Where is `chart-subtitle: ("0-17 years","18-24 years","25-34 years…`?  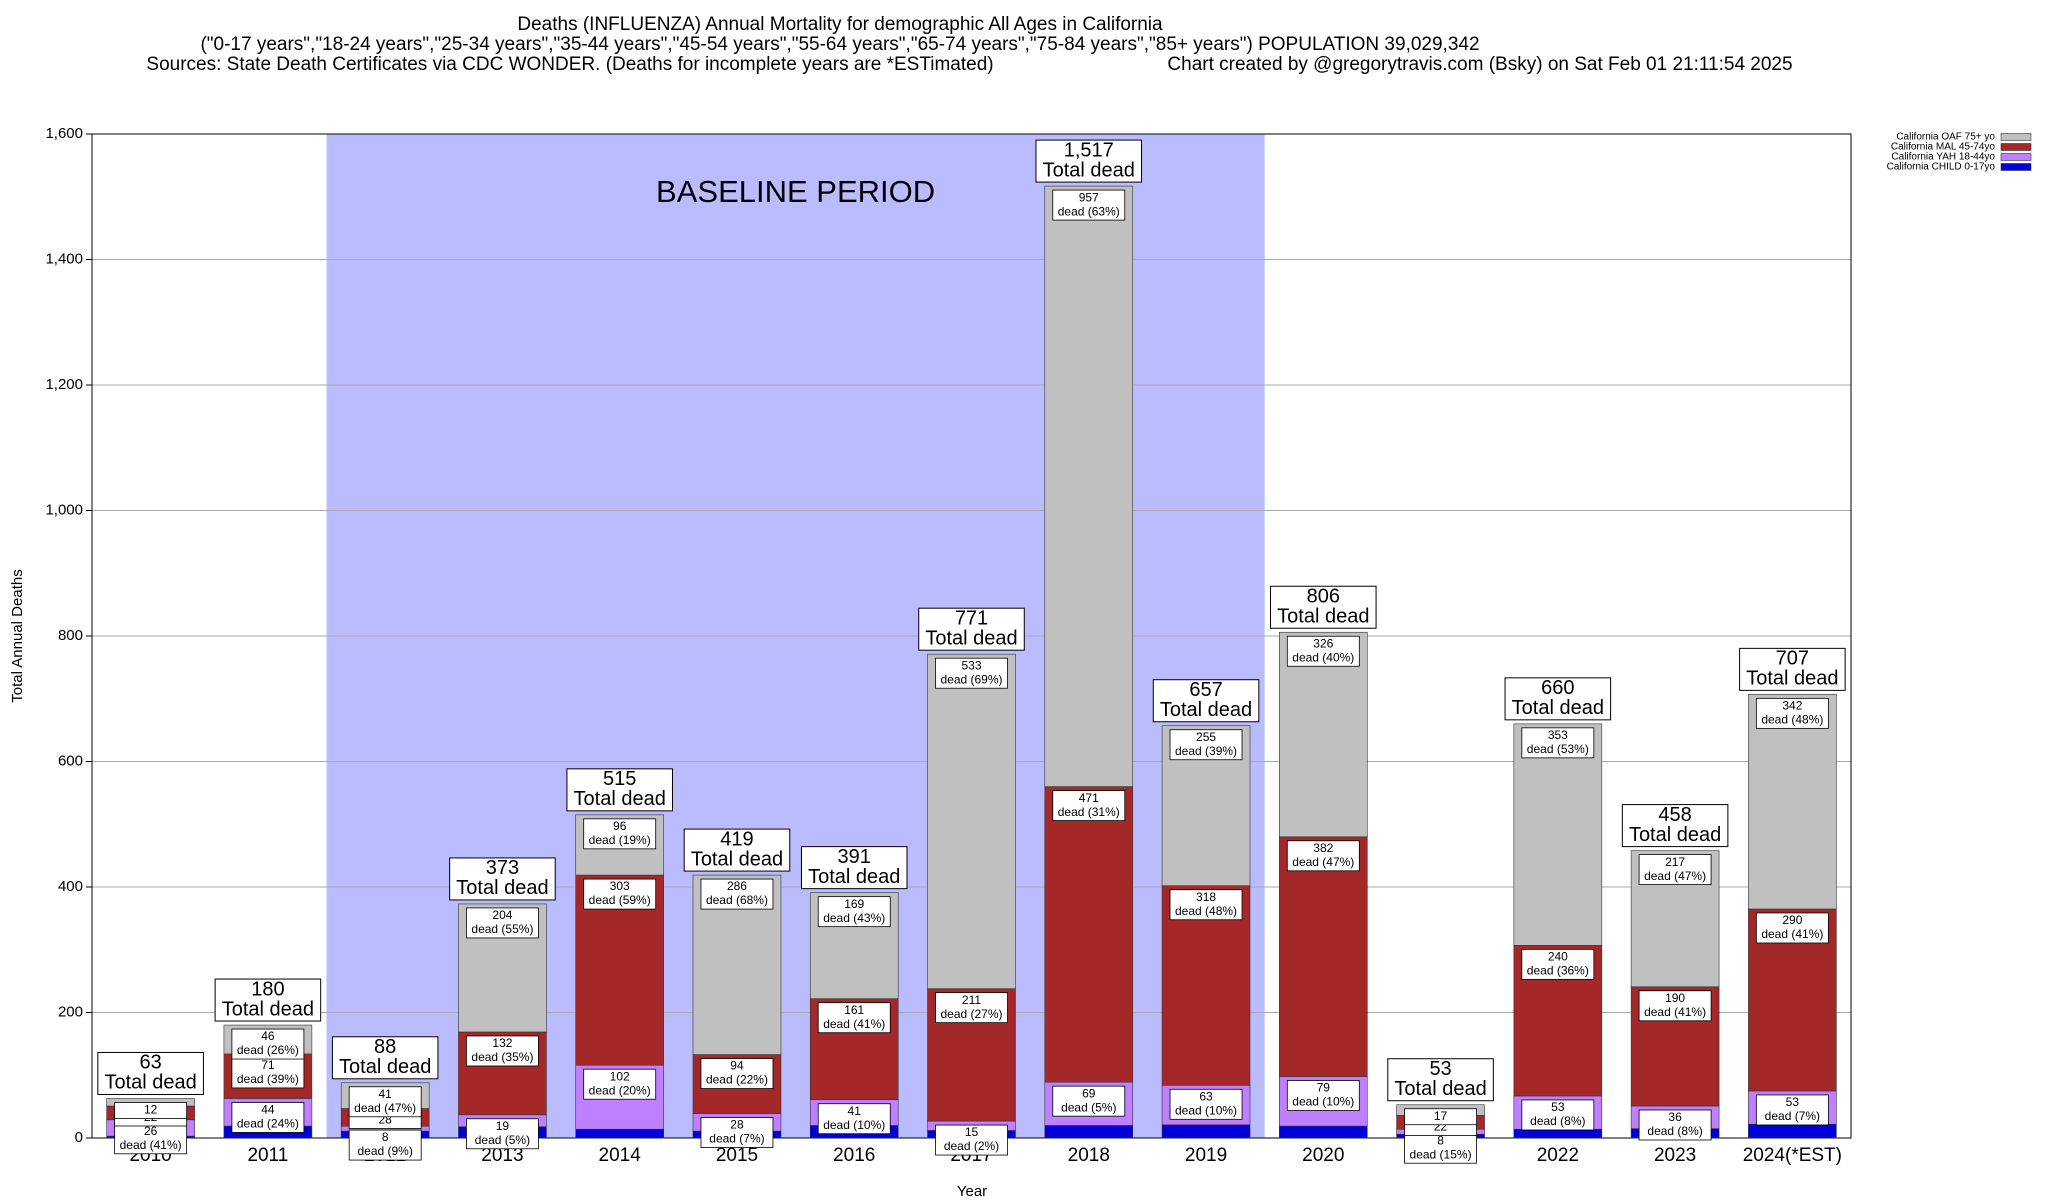 chart-subtitle: ("0-17 years","18-24 years","25-34 years… is located at coordinates (839, 44).